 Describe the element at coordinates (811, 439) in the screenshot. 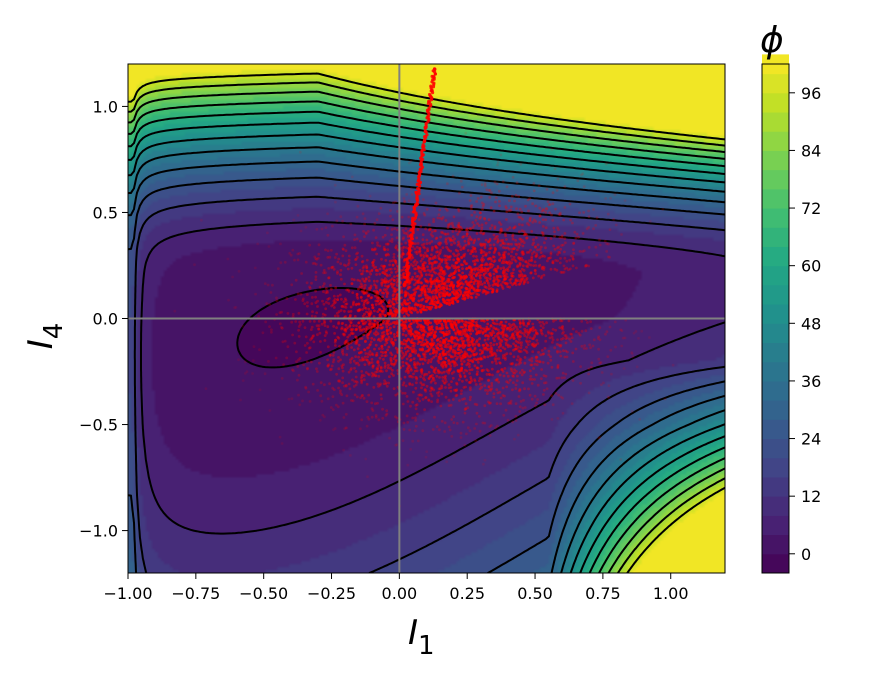

I see `colorbar-tick-label: 24` at that location.